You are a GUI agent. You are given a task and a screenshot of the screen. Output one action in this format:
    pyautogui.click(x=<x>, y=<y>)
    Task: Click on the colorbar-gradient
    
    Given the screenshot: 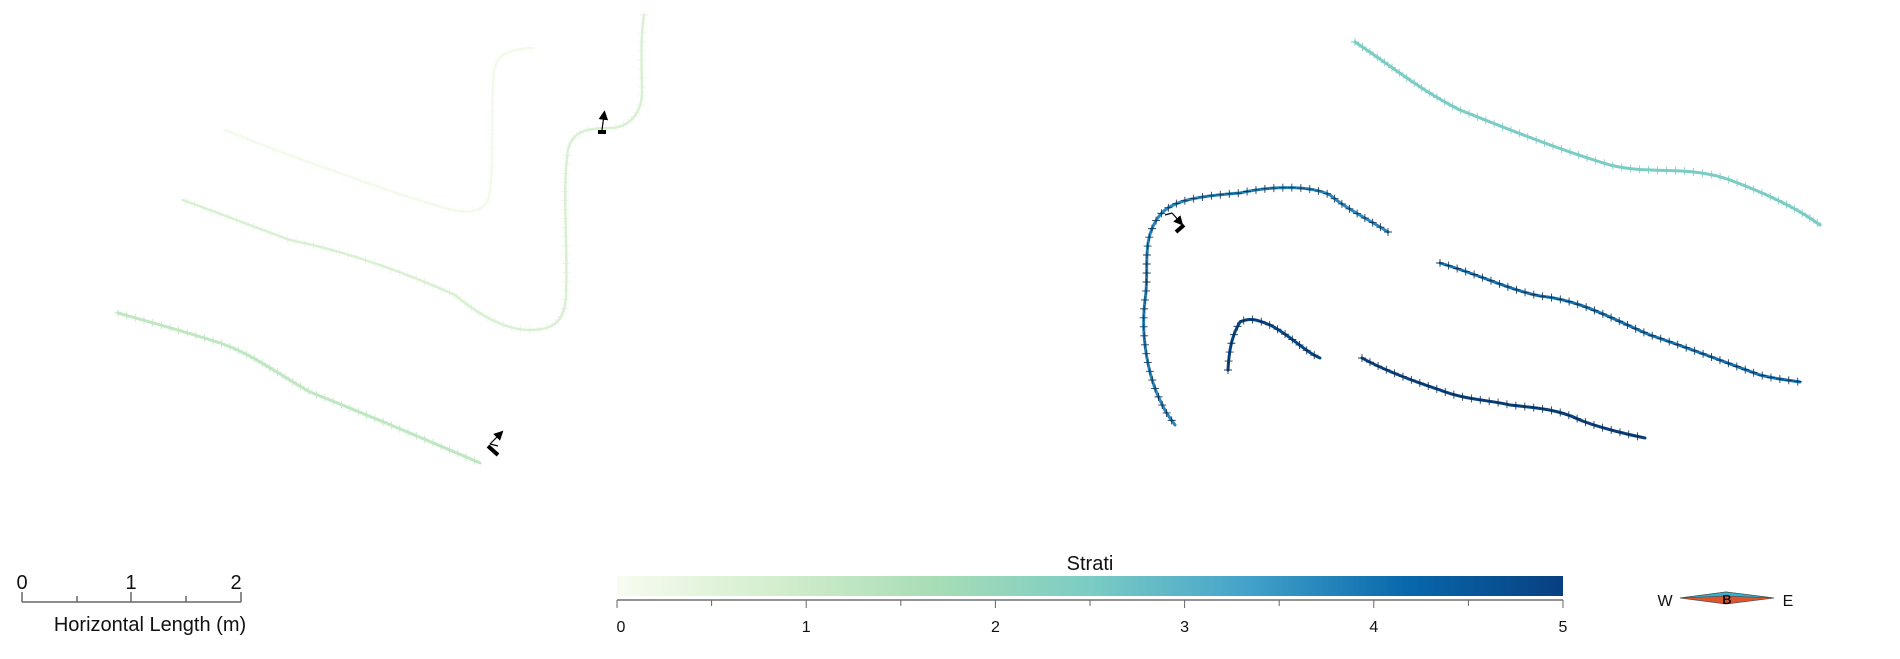 What is the action you would take?
    pyautogui.click(x=1090, y=586)
    